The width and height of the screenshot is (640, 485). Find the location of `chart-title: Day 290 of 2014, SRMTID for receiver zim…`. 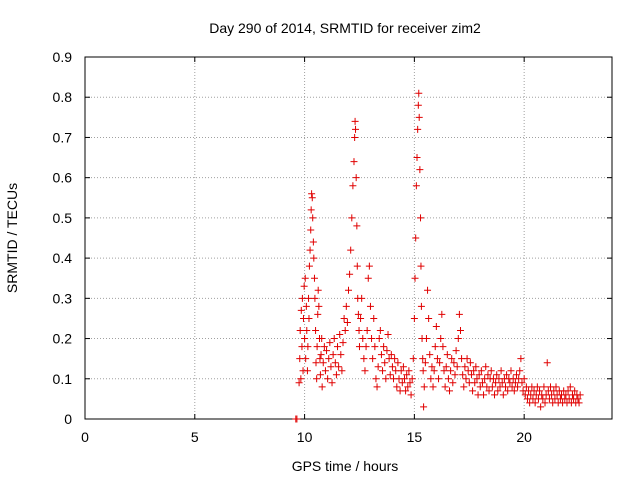

chart-title: Day 290 of 2014, SRMTID for receiver zim… is located at coordinates (345, 28).